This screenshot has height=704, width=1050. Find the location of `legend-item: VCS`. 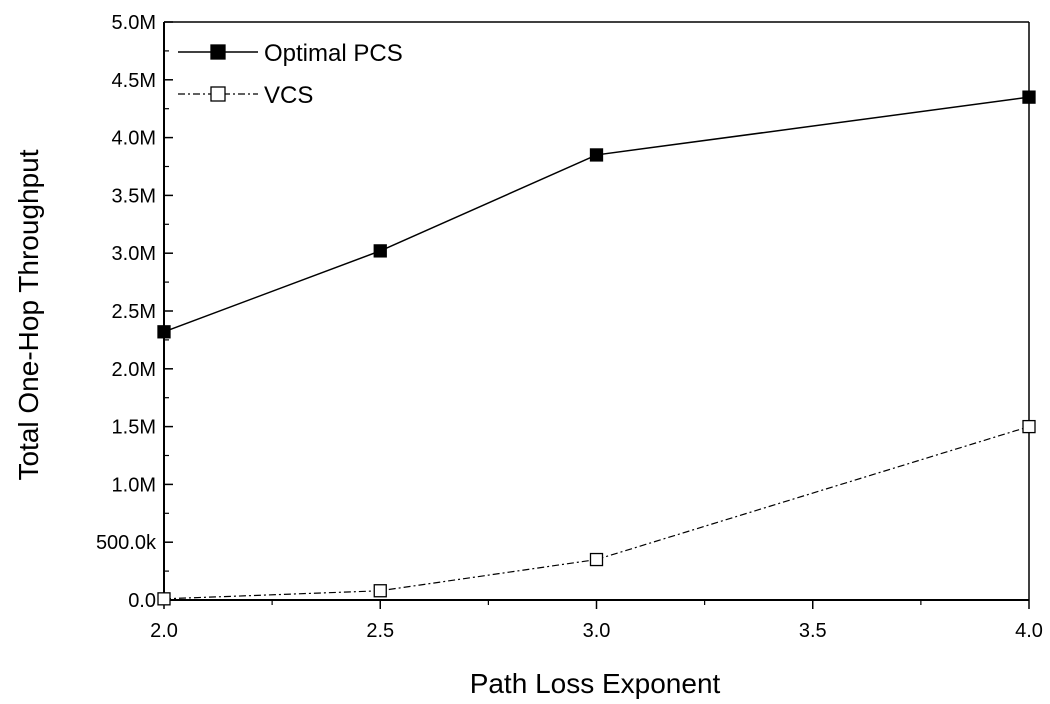

legend-item: VCS is located at coordinates (245, 95).